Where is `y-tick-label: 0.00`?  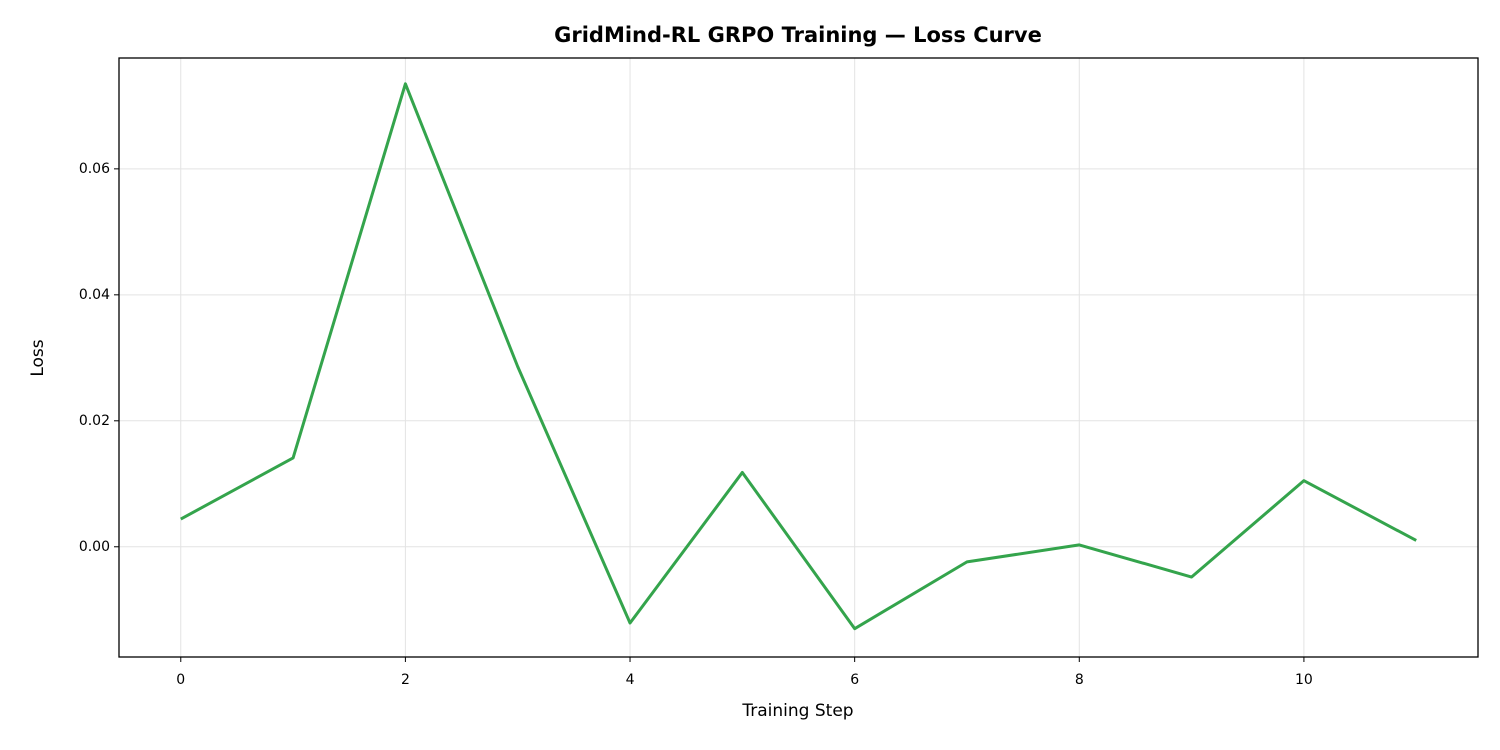
y-tick-label: 0.00 is located at coordinates (94, 547).